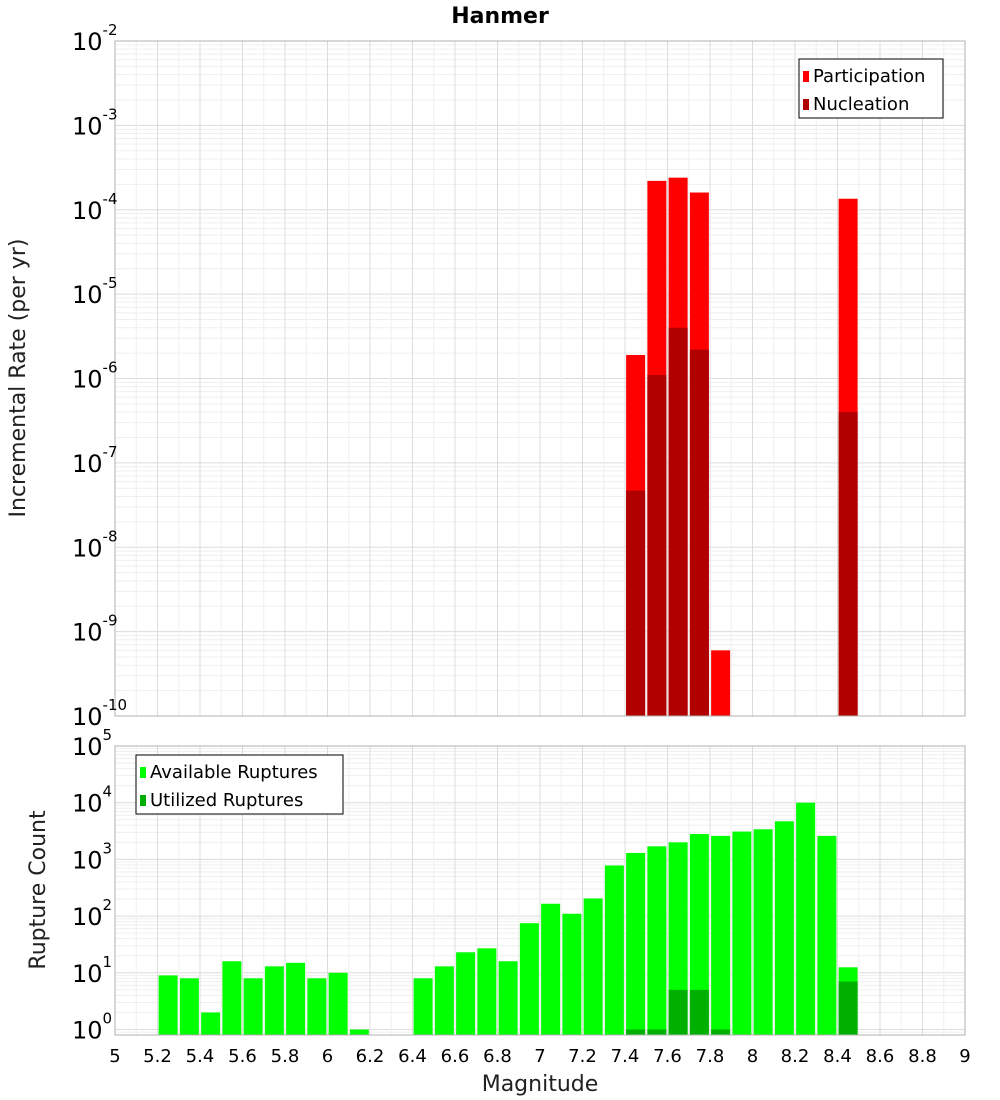 This screenshot has height=1100, width=1000. What do you see at coordinates (327, 1056) in the screenshot?
I see `x-tick-label: 6` at bounding box center [327, 1056].